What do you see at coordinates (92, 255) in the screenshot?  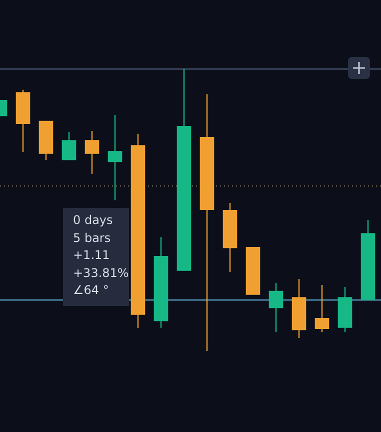 I see `annotation: +1.11` at bounding box center [92, 255].